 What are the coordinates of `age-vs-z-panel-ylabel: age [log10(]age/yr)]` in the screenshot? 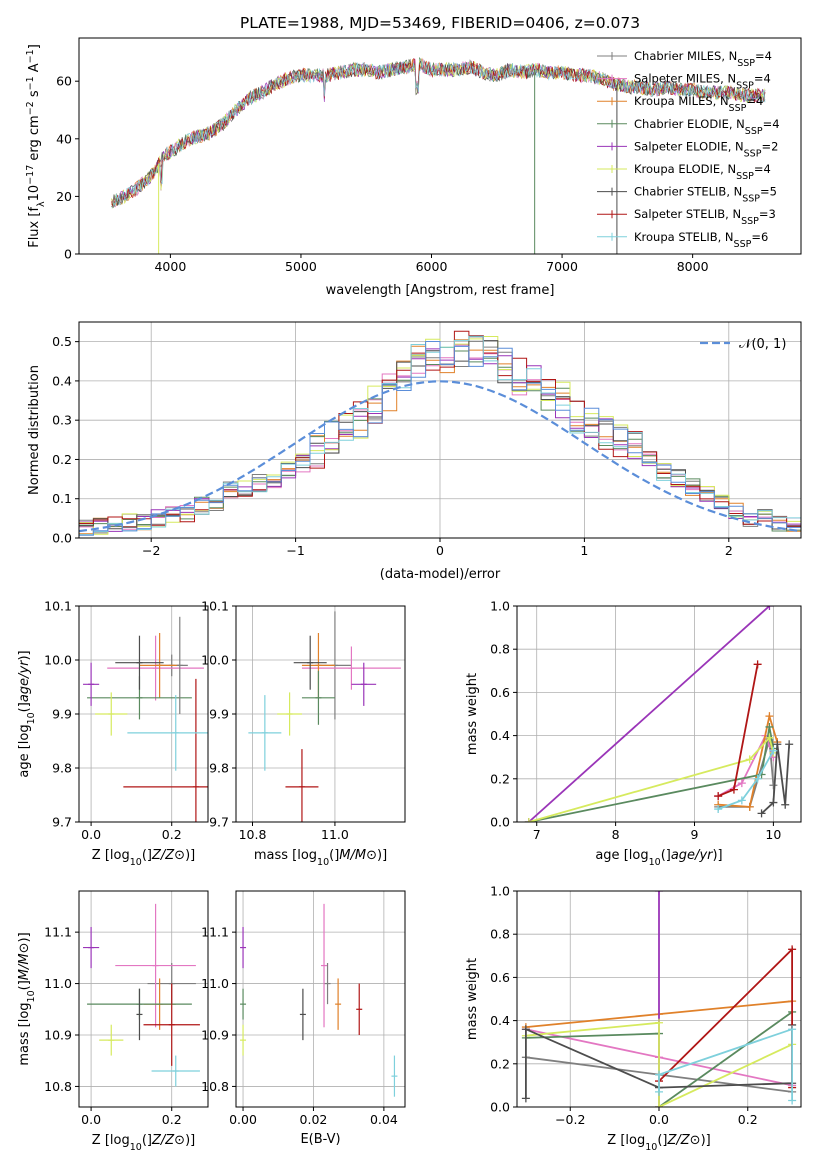 It's located at (27, 713).